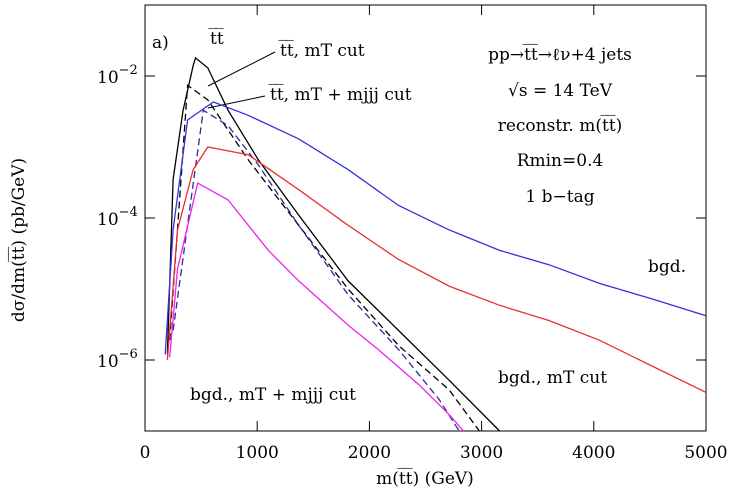 The height and width of the screenshot is (494, 736). Describe the element at coordinates (425, 478) in the screenshot. I see `x-axis-label: m(t̅t̅) (GeV)` at that location.